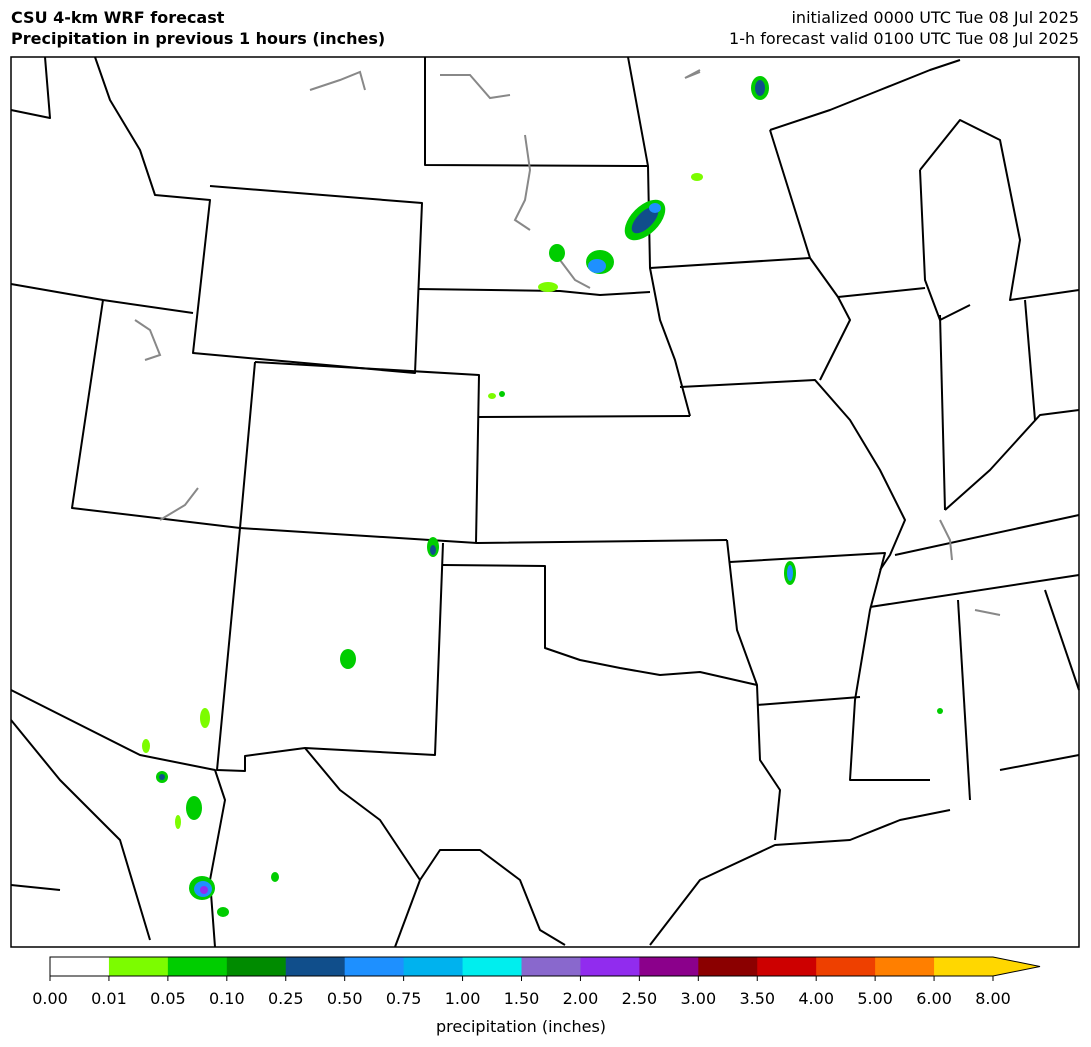 Image resolution: width=1091 pixels, height=1047 pixels. Describe the element at coordinates (227, 998) in the screenshot. I see `tick-label: 0.10` at that location.